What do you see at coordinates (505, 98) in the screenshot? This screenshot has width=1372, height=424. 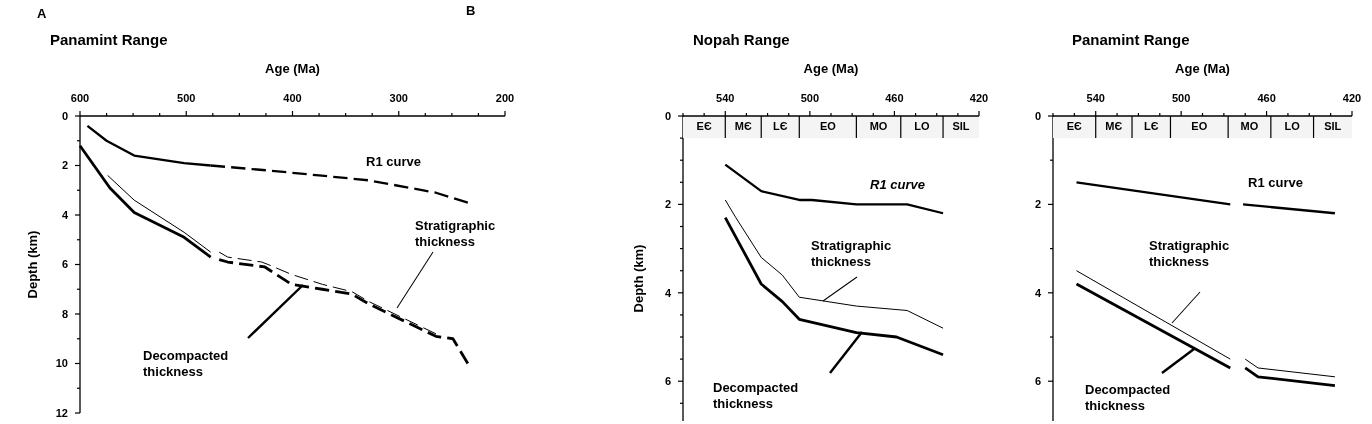 I see `x-tick-label: 200` at bounding box center [505, 98].